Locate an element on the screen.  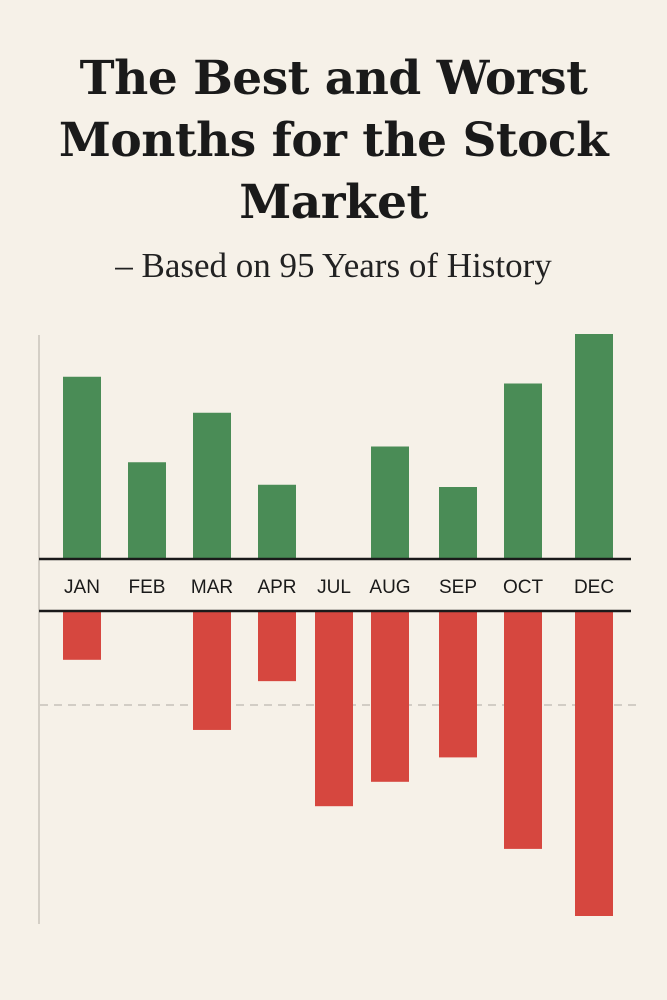
month-label-dec: DEC is located at coordinates (594, 587).